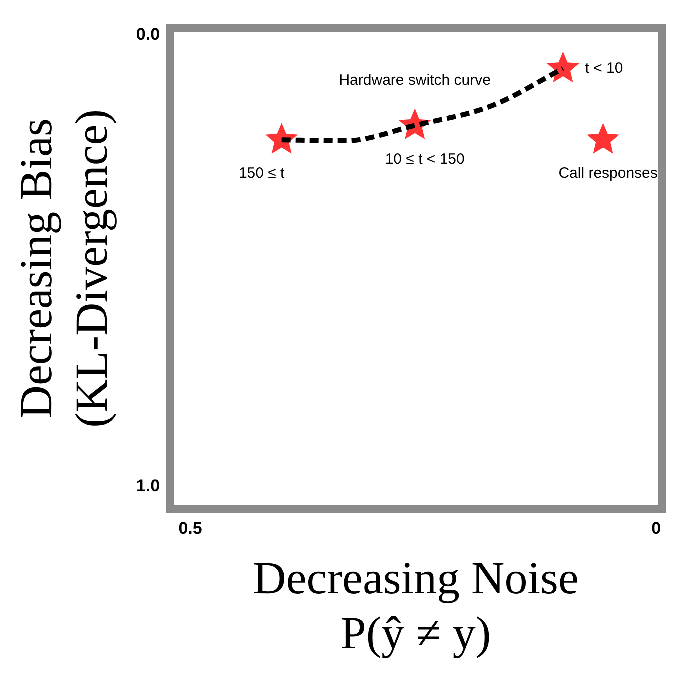  What do you see at coordinates (604, 68) in the screenshot?
I see `annotation: t < 10` at bounding box center [604, 68].